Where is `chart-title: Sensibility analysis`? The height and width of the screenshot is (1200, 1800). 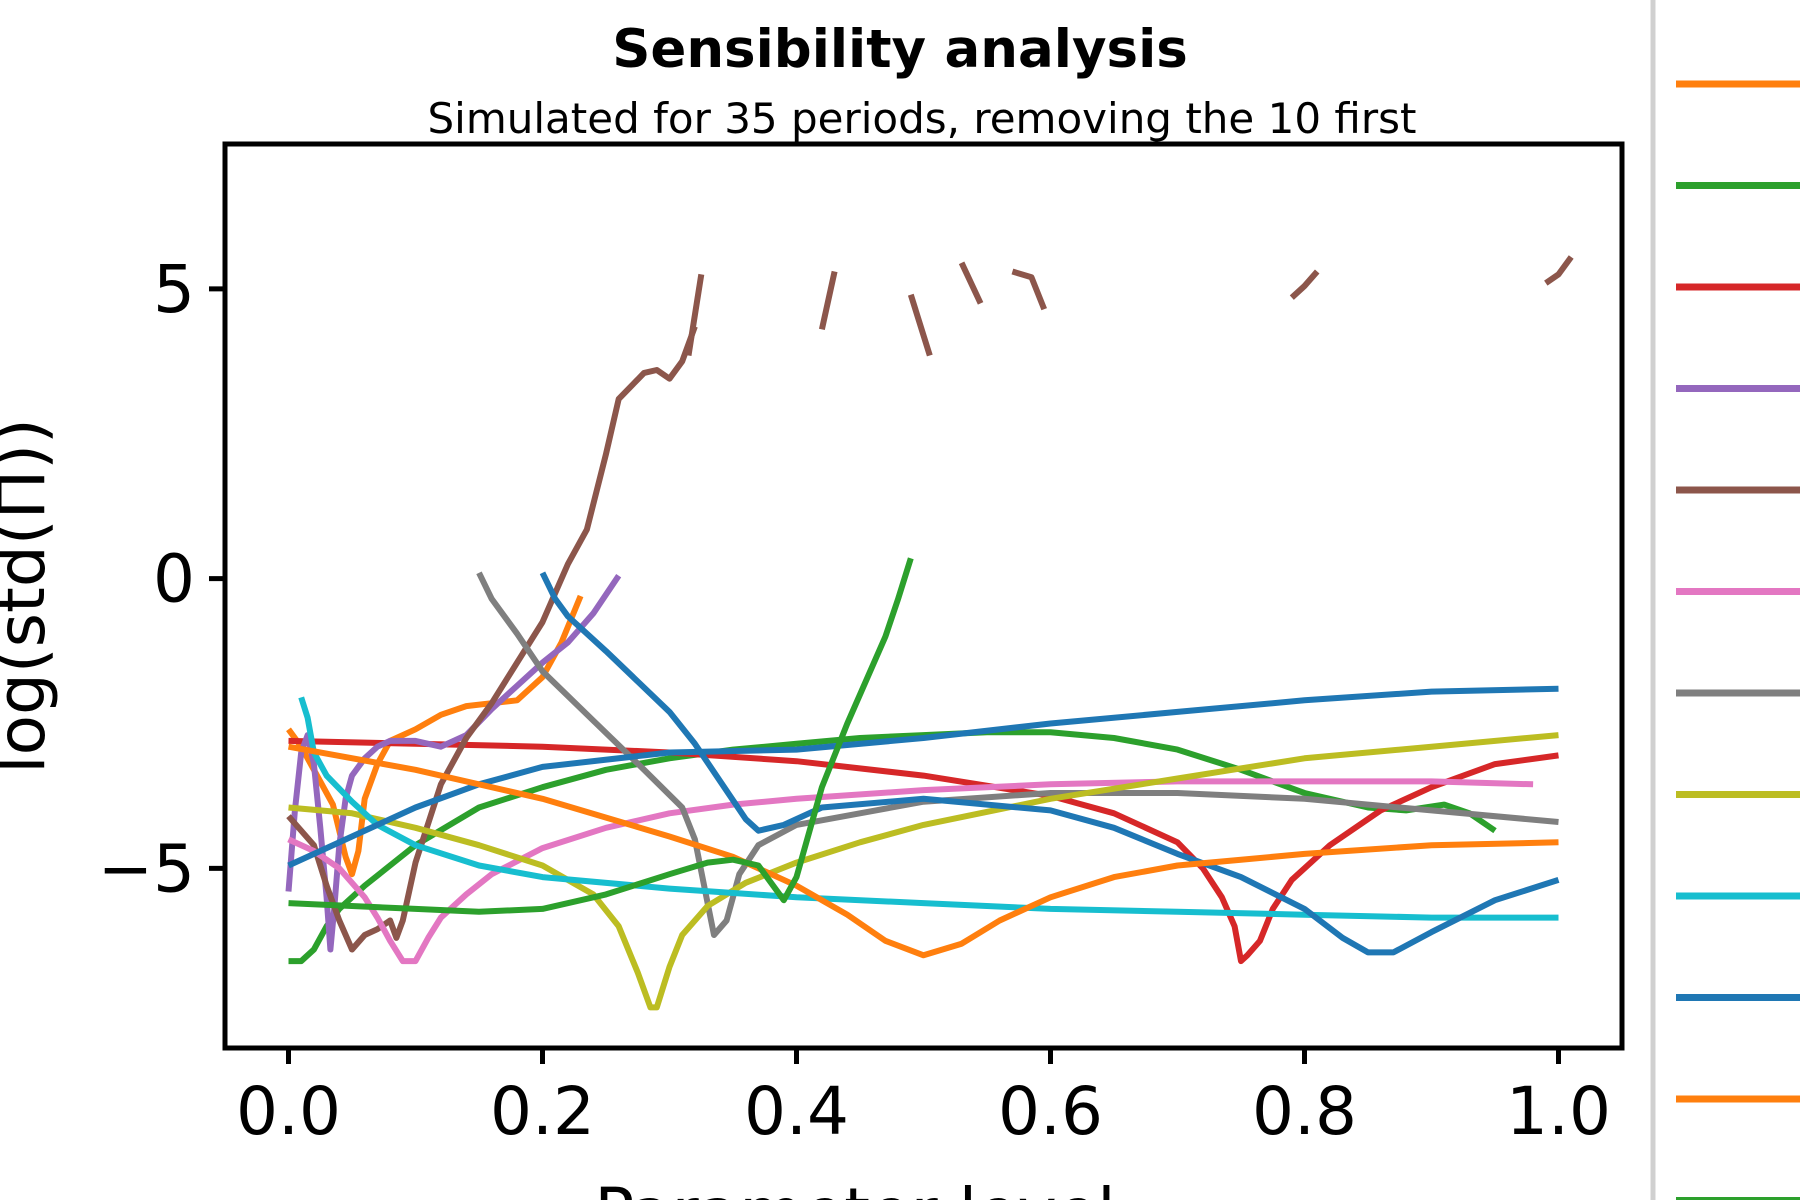 chart-title: Sensibility analysis is located at coordinates (900, 49).